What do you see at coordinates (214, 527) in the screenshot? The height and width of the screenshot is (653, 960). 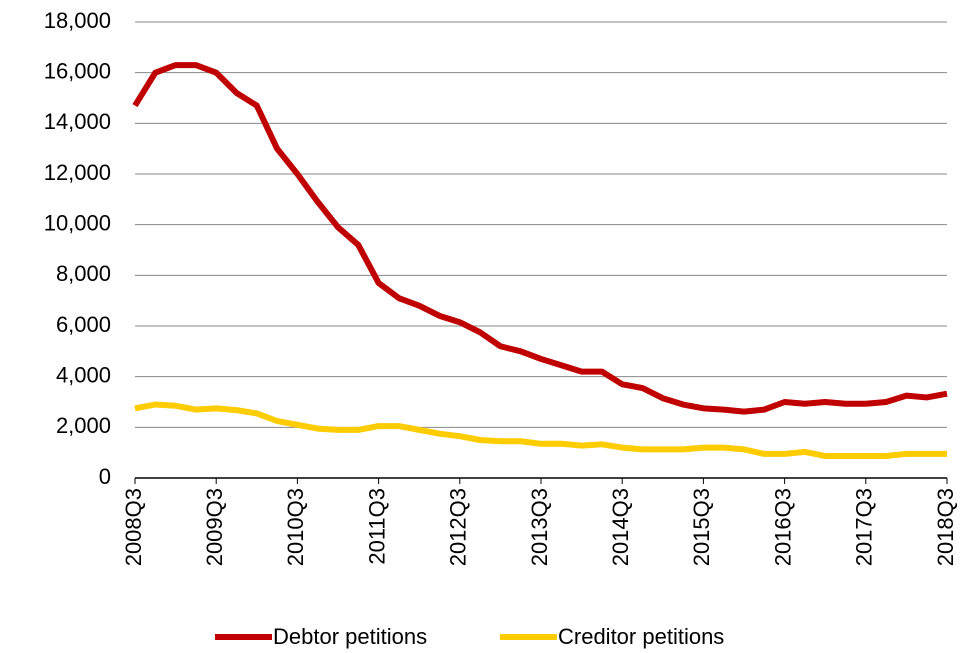 I see `x-tick-label: 2009Q3` at bounding box center [214, 527].